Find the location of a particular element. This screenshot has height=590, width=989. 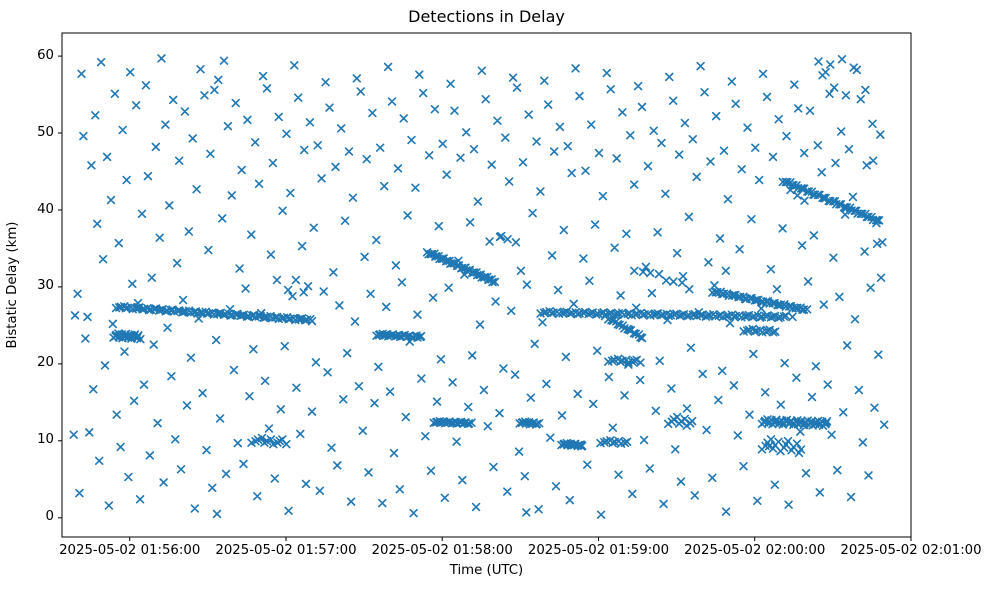

x-tick-label: 2025-05-02 01:59:00 is located at coordinates (598, 550).